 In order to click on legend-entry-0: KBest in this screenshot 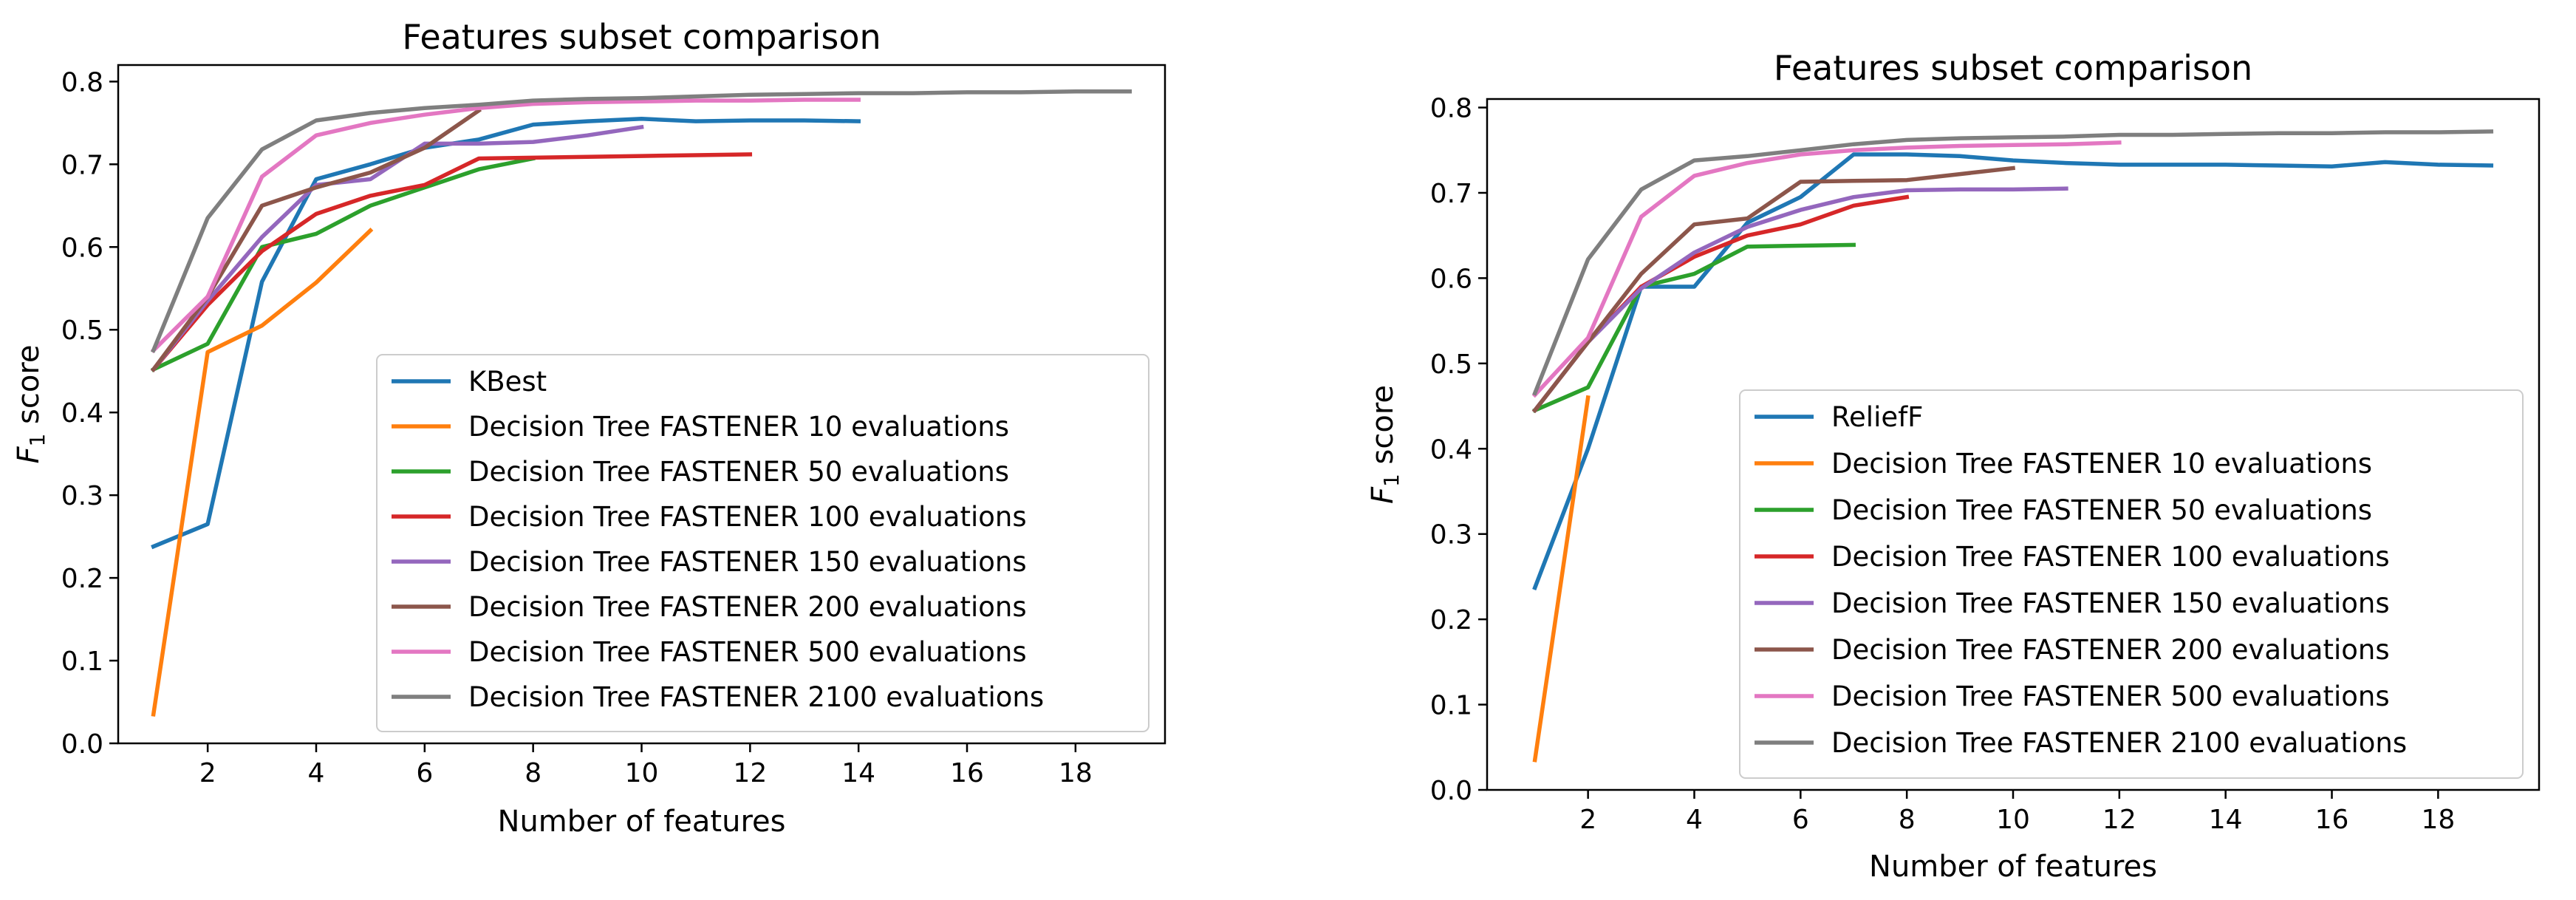, I will do `click(507, 382)`.